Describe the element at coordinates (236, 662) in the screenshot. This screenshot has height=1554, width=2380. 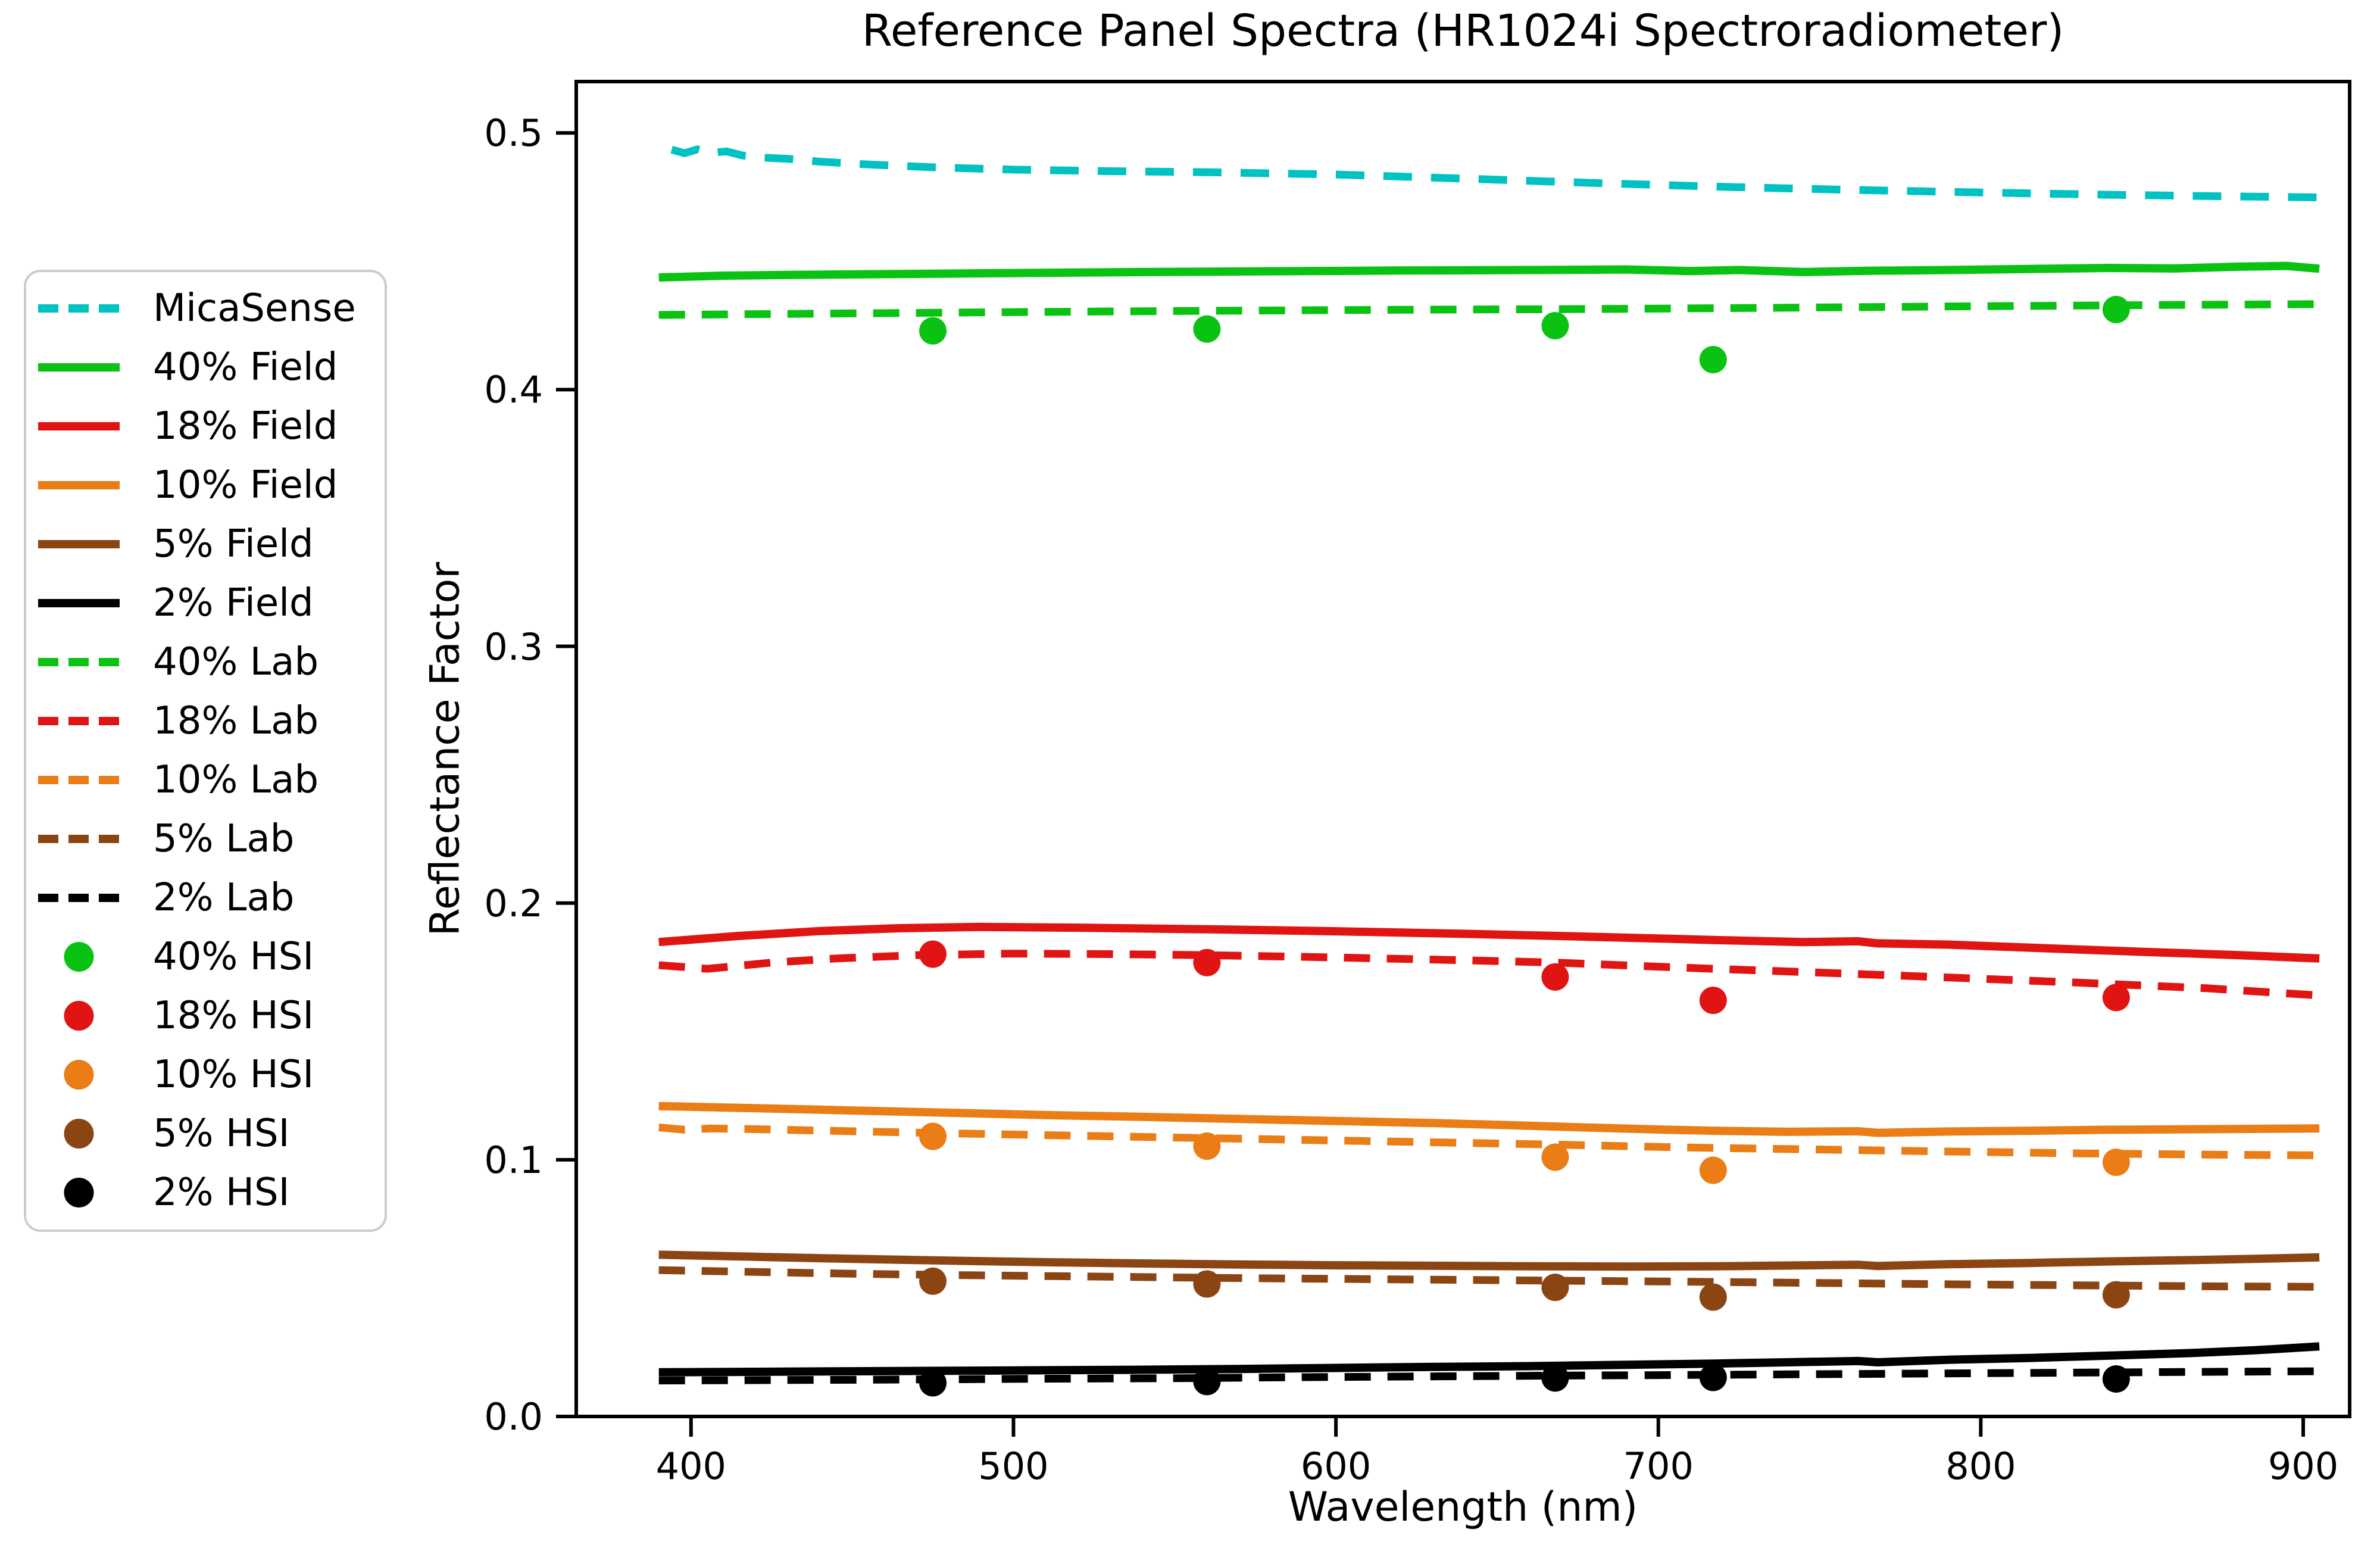
I see `legend-label: 40% Lab` at that location.